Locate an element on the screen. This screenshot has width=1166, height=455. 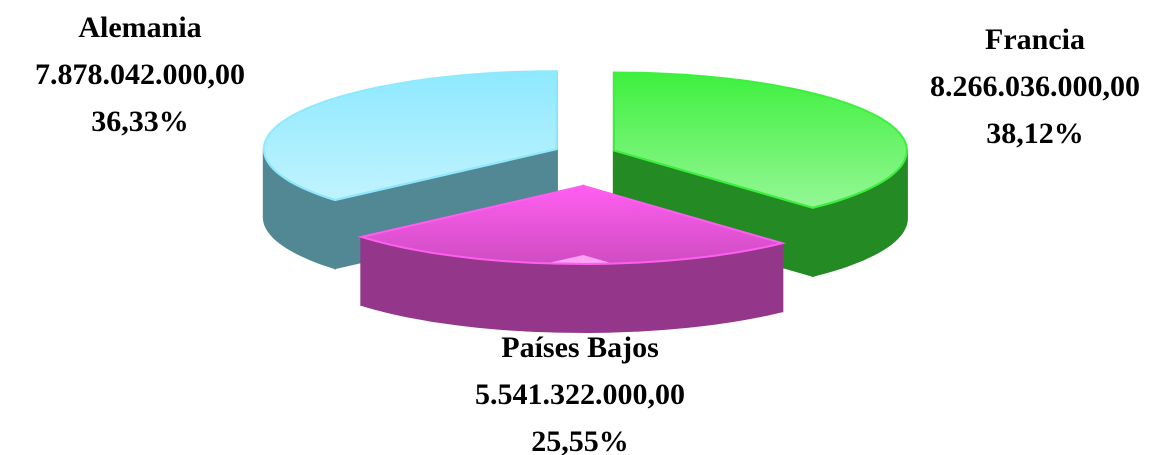
percent-label: 36,33% is located at coordinates (140, 121).